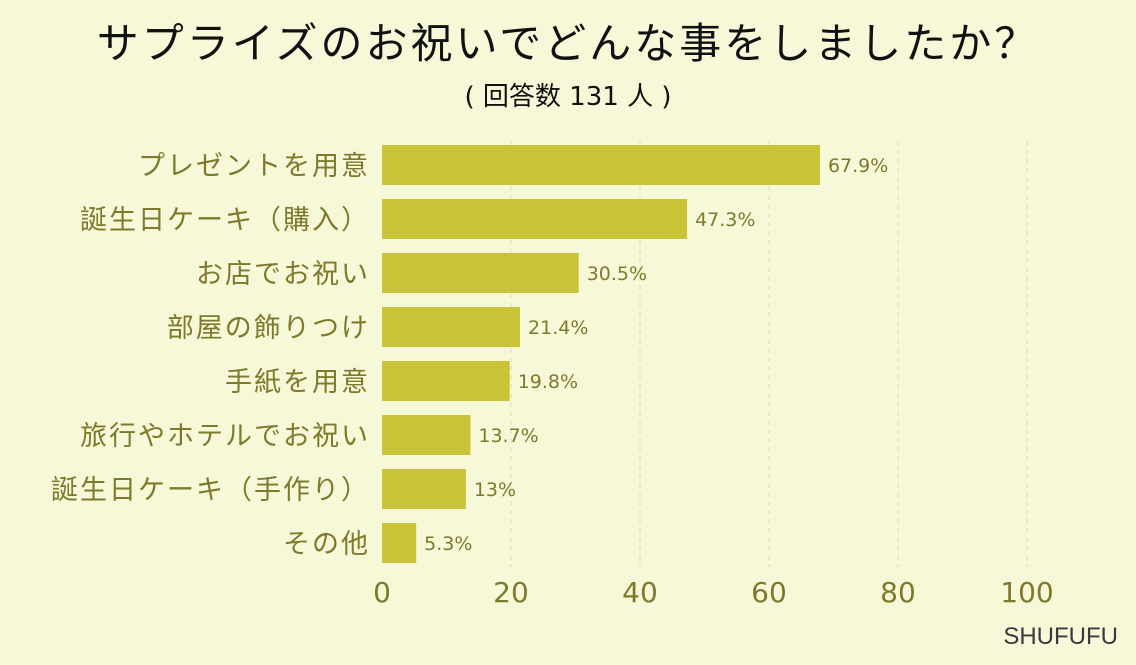 The image size is (1136, 665). Describe the element at coordinates (225, 436) in the screenshot. I see `category-label: 旅行やホテルでお祝い` at that location.